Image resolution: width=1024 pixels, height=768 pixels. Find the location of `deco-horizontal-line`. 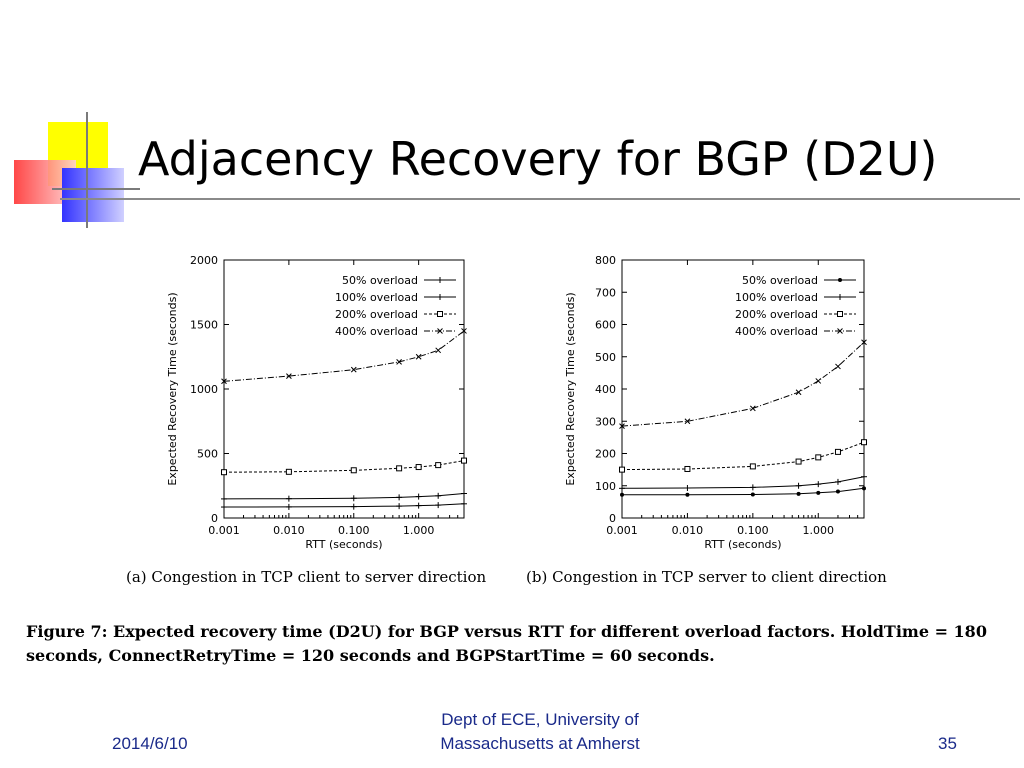

deco-horizontal-line is located at coordinates (96, 189).